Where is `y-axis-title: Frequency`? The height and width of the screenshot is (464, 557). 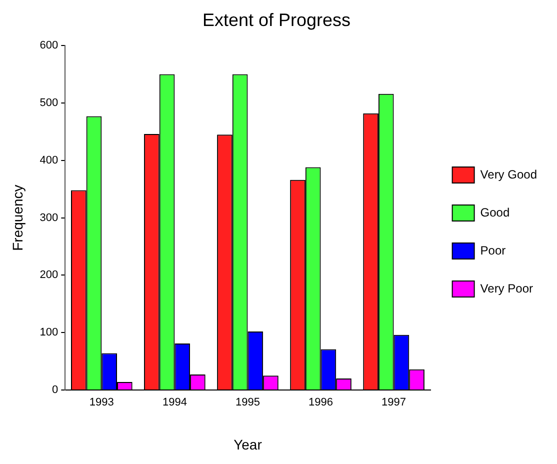 y-axis-title: Frequency is located at coordinates (17, 217).